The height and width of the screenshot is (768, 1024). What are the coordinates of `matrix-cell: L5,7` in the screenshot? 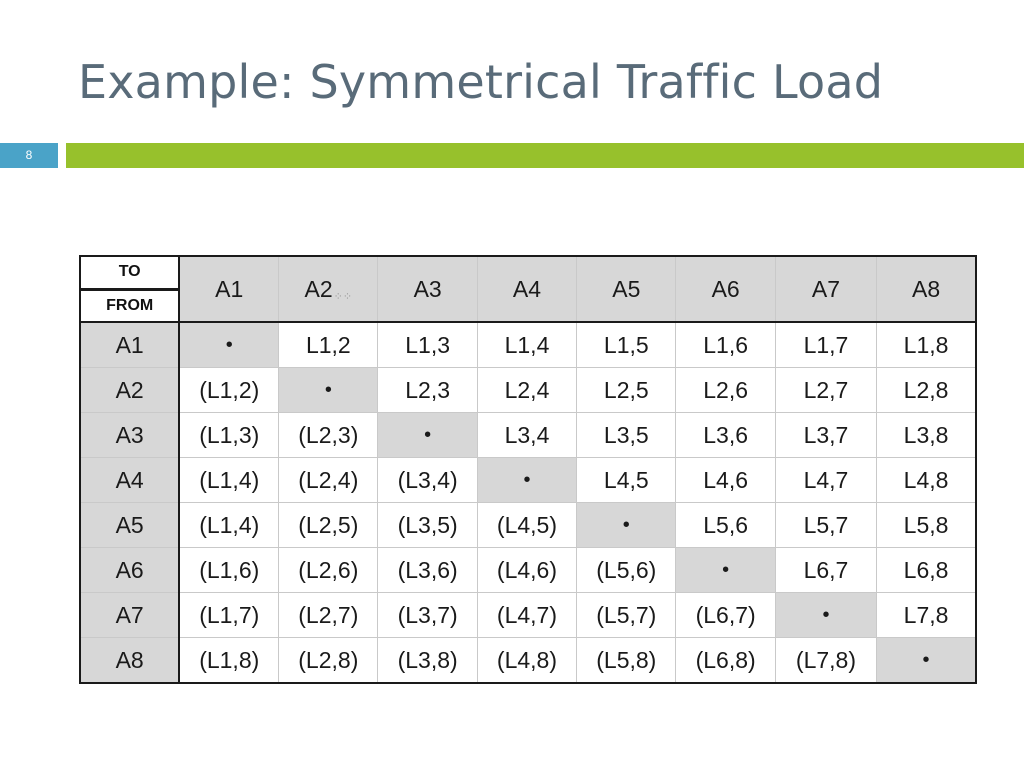 It's located at (826, 525).